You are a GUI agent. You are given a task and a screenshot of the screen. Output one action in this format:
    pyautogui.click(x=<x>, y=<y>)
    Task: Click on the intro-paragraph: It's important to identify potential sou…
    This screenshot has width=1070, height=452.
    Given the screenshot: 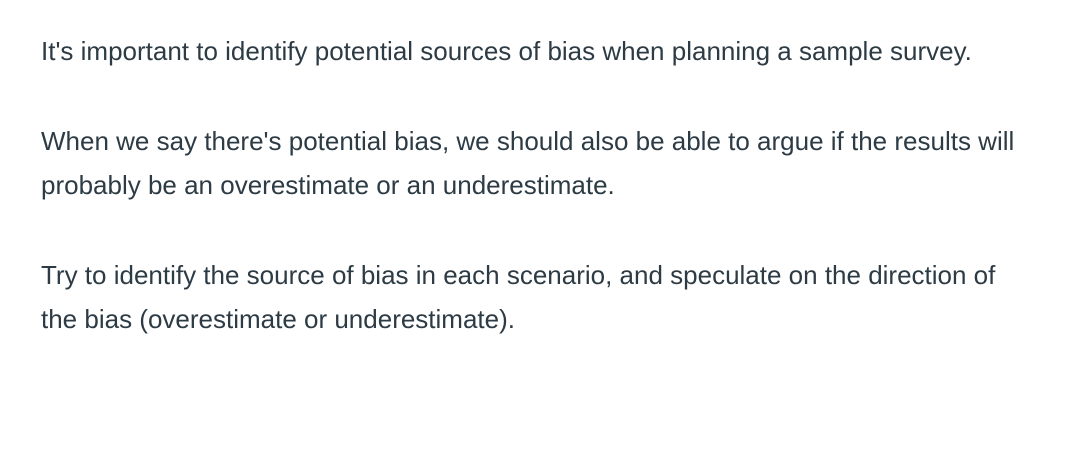 What is the action you would take?
    pyautogui.click(x=506, y=51)
    